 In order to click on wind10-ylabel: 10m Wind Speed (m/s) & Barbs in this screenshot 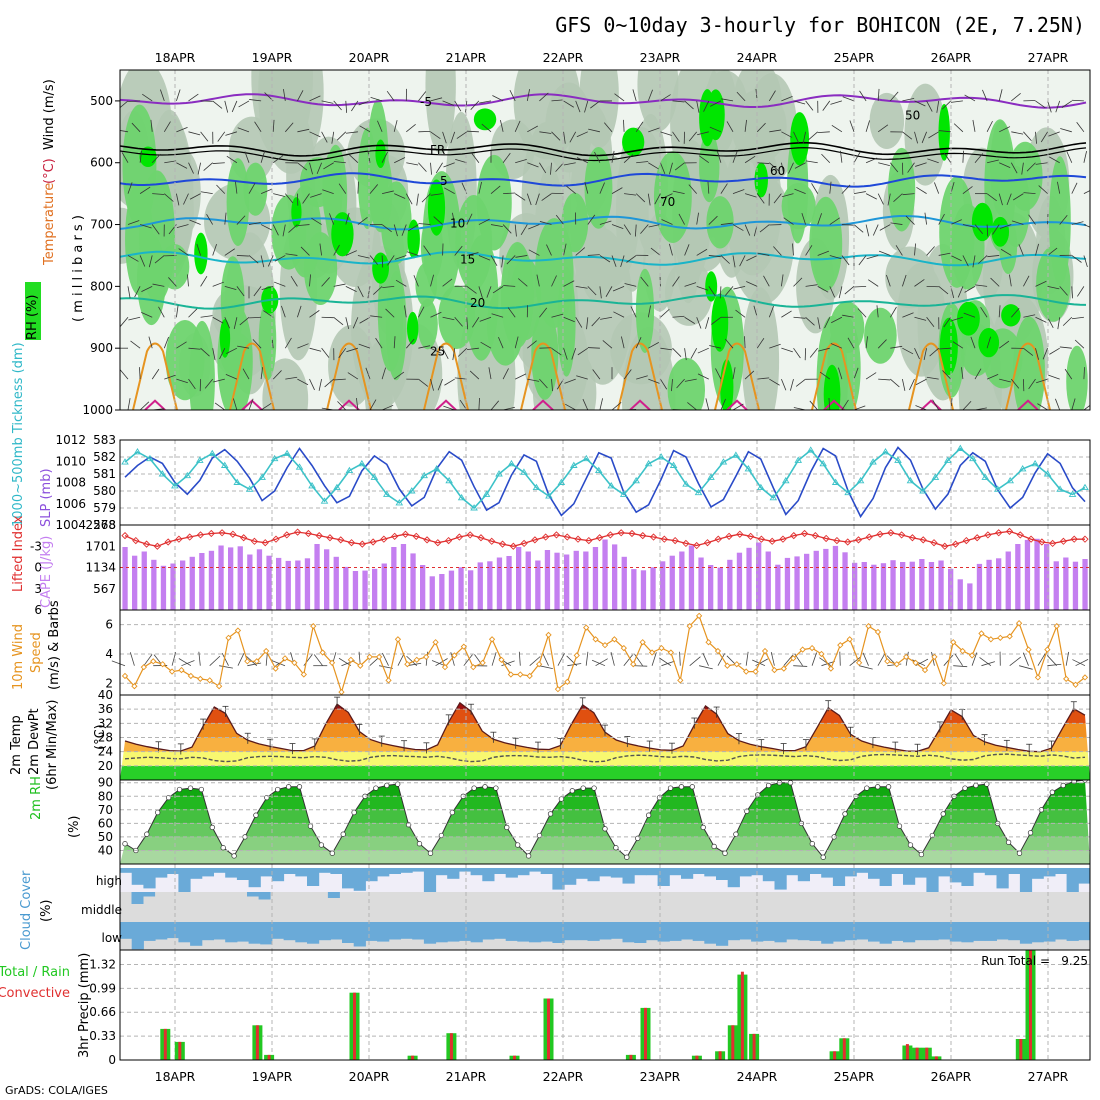, I will do `click(36, 645)`.